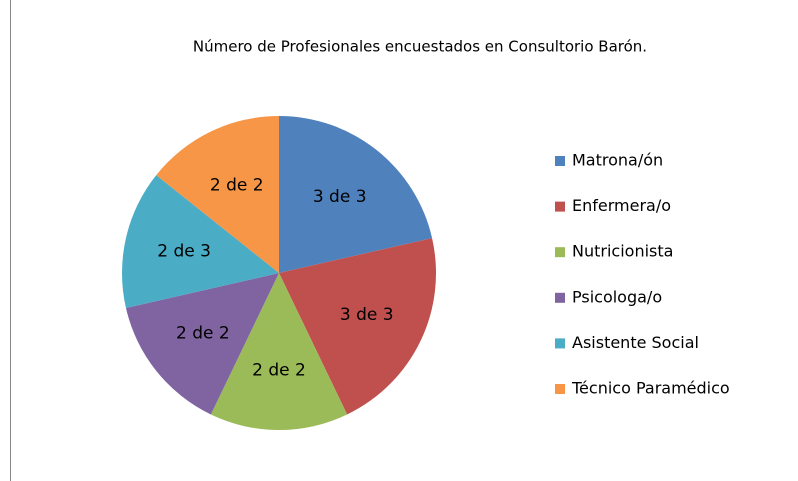 Image resolution: width=798 pixels, height=481 pixels. Describe the element at coordinates (184, 251) in the screenshot. I see `data-label: 2 de 3` at that location.